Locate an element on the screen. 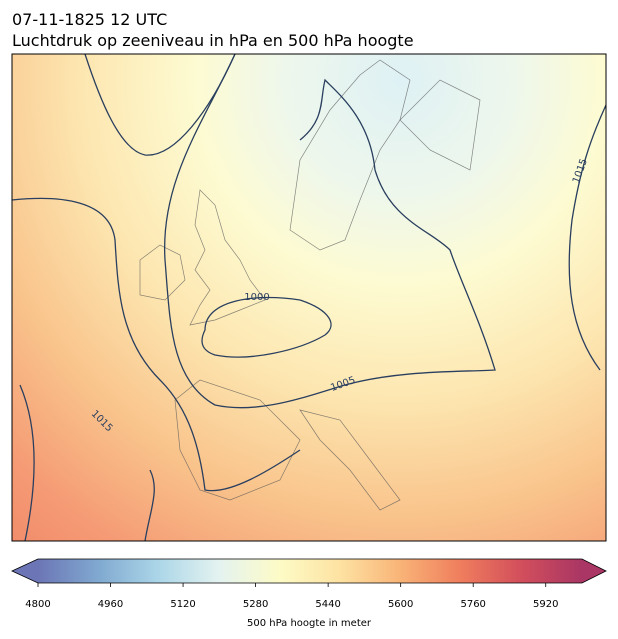  colorbar: 4800 4960 5120 5280 5440 5600 5760 5920 is located at coordinates (309, 584).